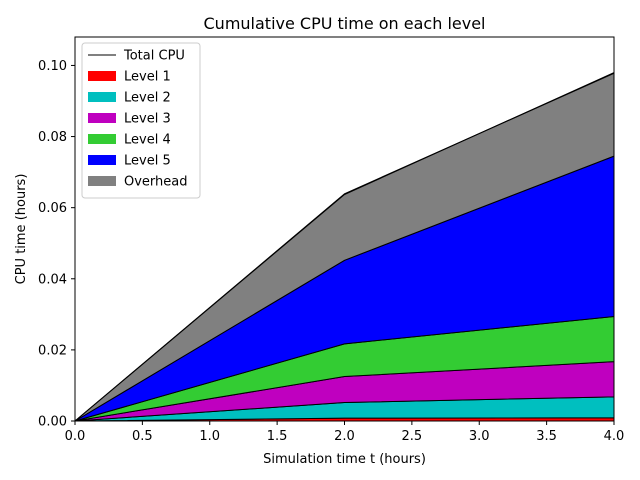 The width and height of the screenshot is (640, 480). What do you see at coordinates (52, 279) in the screenshot?
I see `y-tick-label: 0.04` at bounding box center [52, 279].